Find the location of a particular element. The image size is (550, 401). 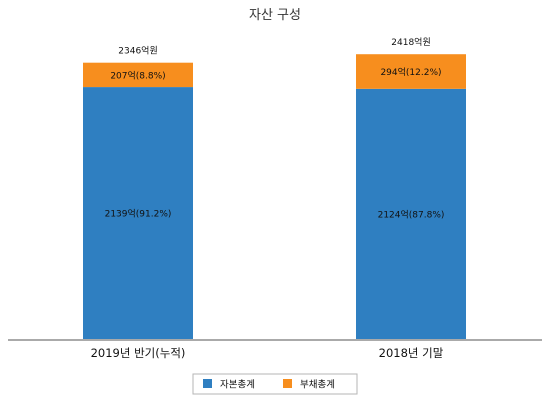

legend-swatch-liabilities is located at coordinates (287, 383).